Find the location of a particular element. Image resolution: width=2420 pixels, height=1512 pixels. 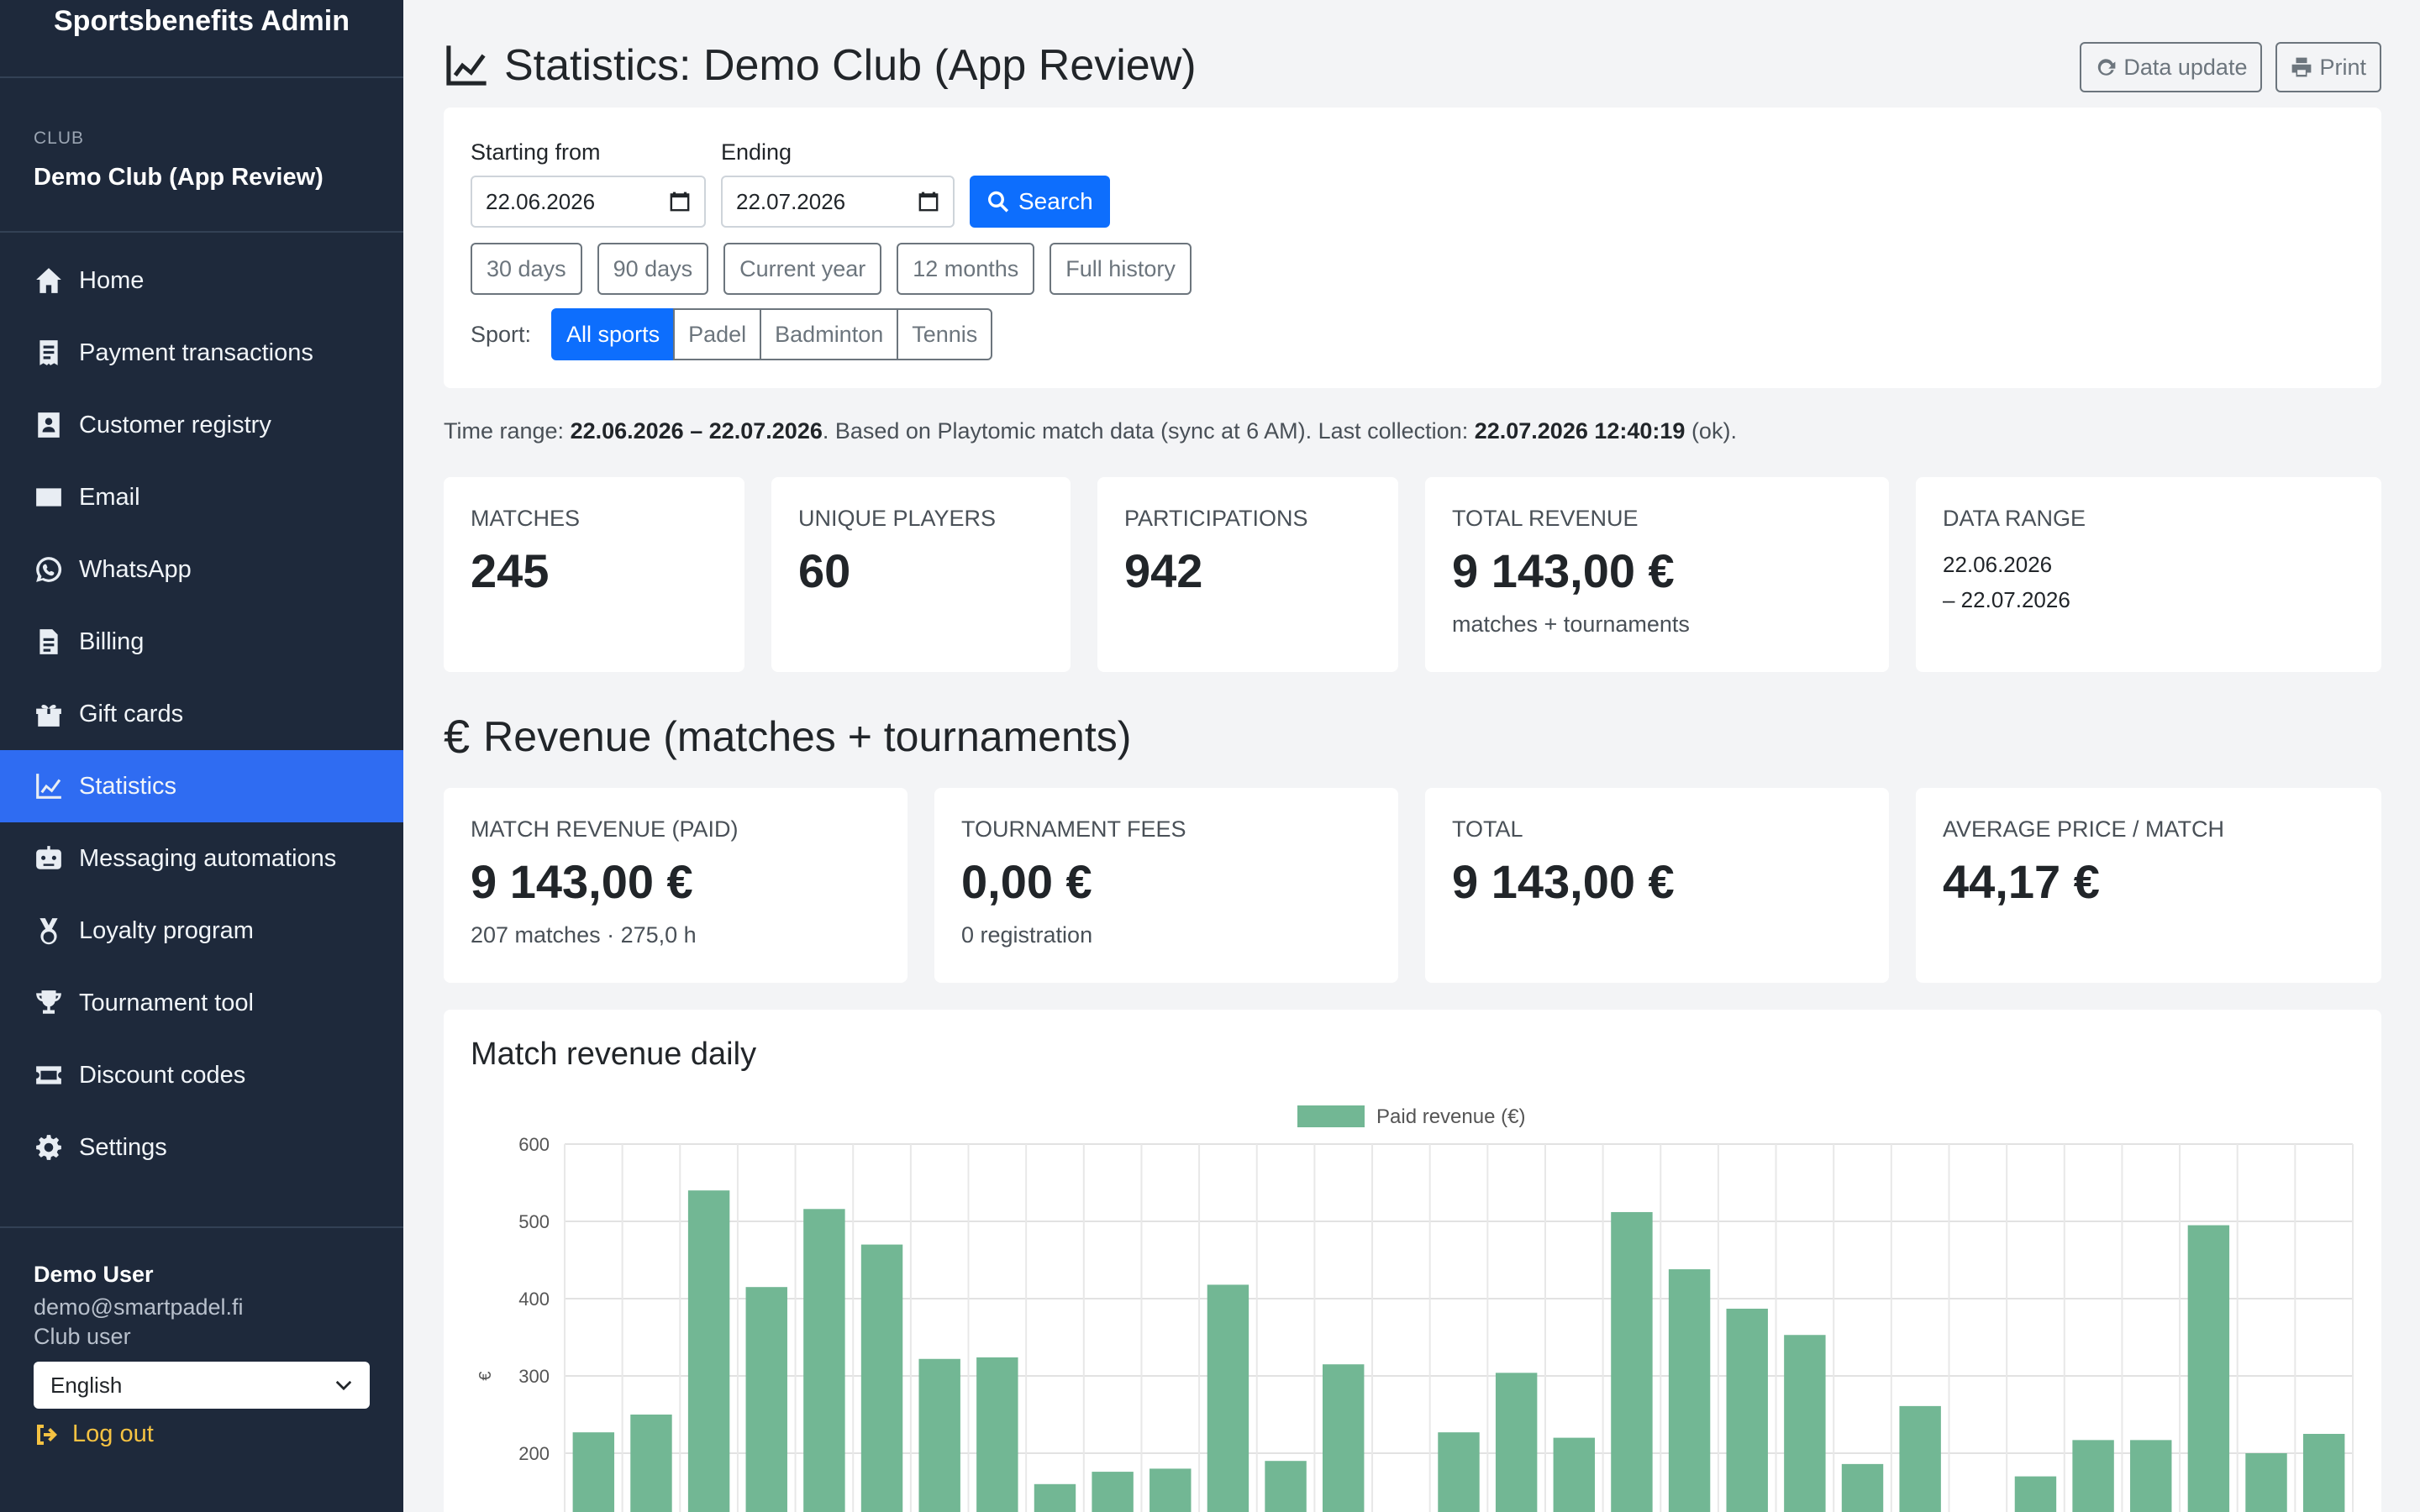

sport-option-tennis: Tennis is located at coordinates (945, 334).